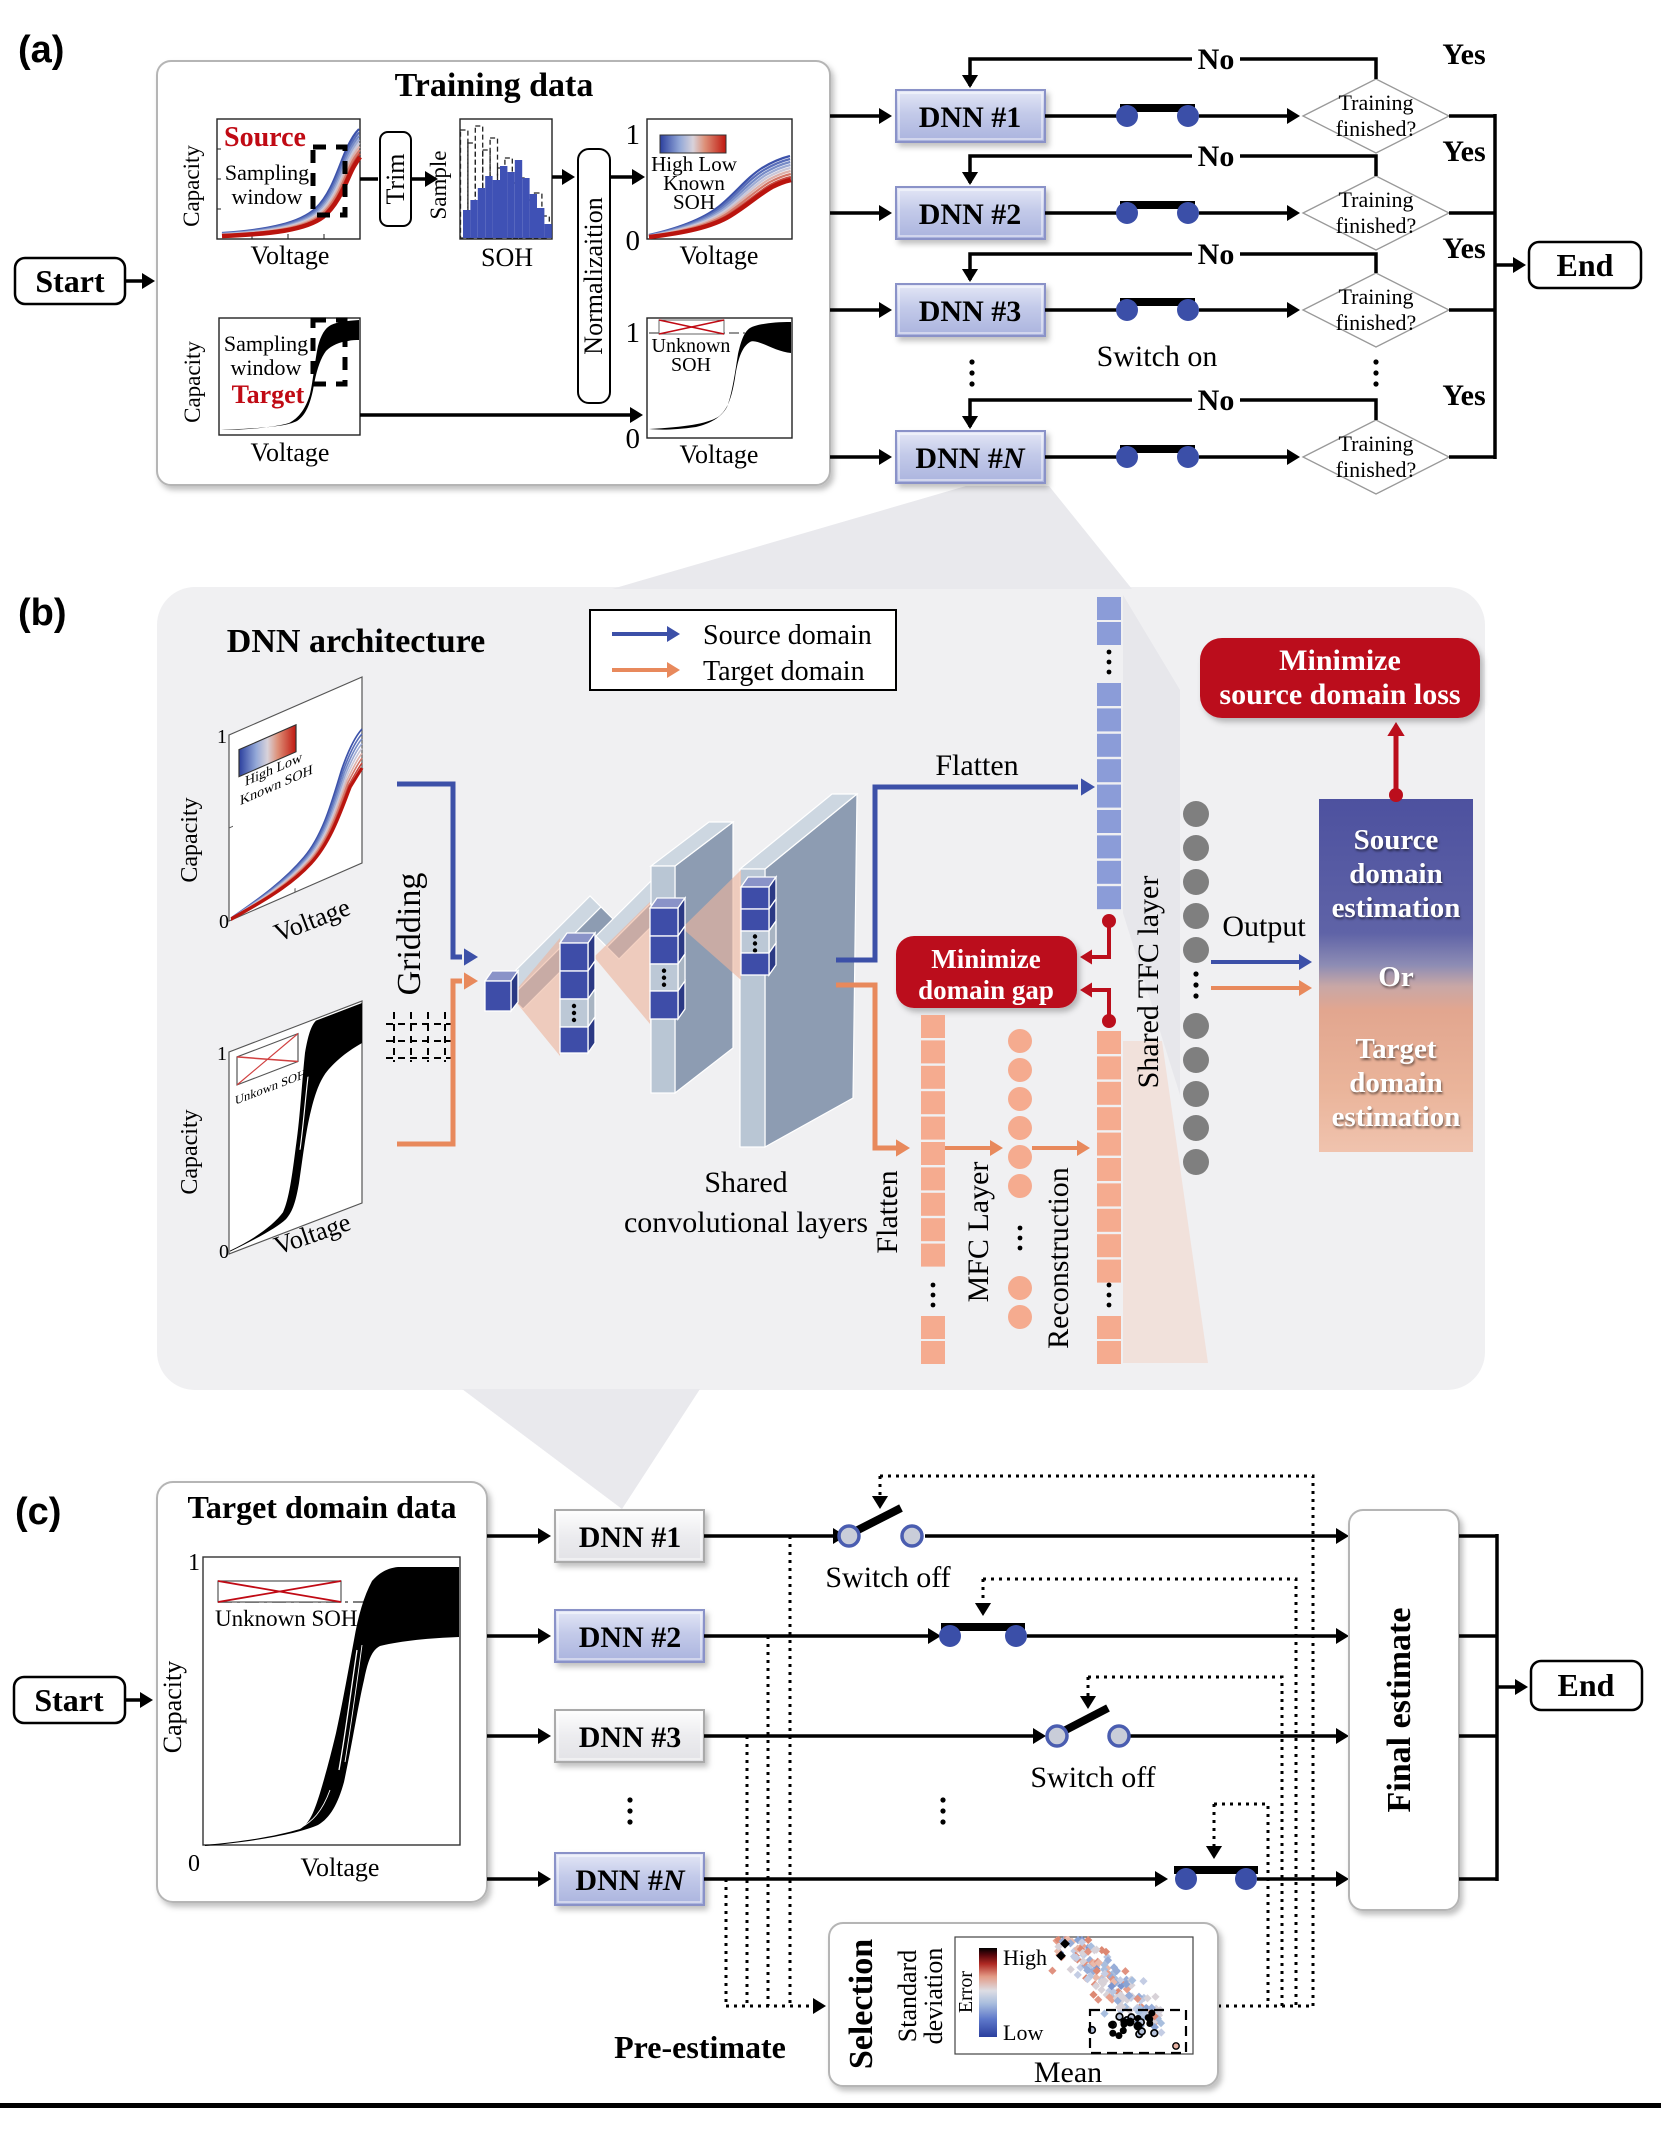 The width and height of the screenshot is (1661, 2132). Describe the element at coordinates (694, 183) in the screenshot. I see `svg-text: Known` at that location.